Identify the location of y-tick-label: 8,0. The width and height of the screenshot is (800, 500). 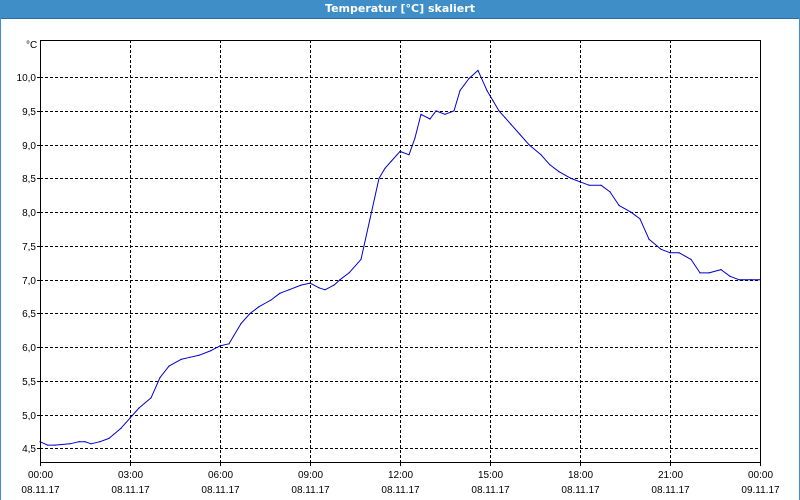
(29, 213).